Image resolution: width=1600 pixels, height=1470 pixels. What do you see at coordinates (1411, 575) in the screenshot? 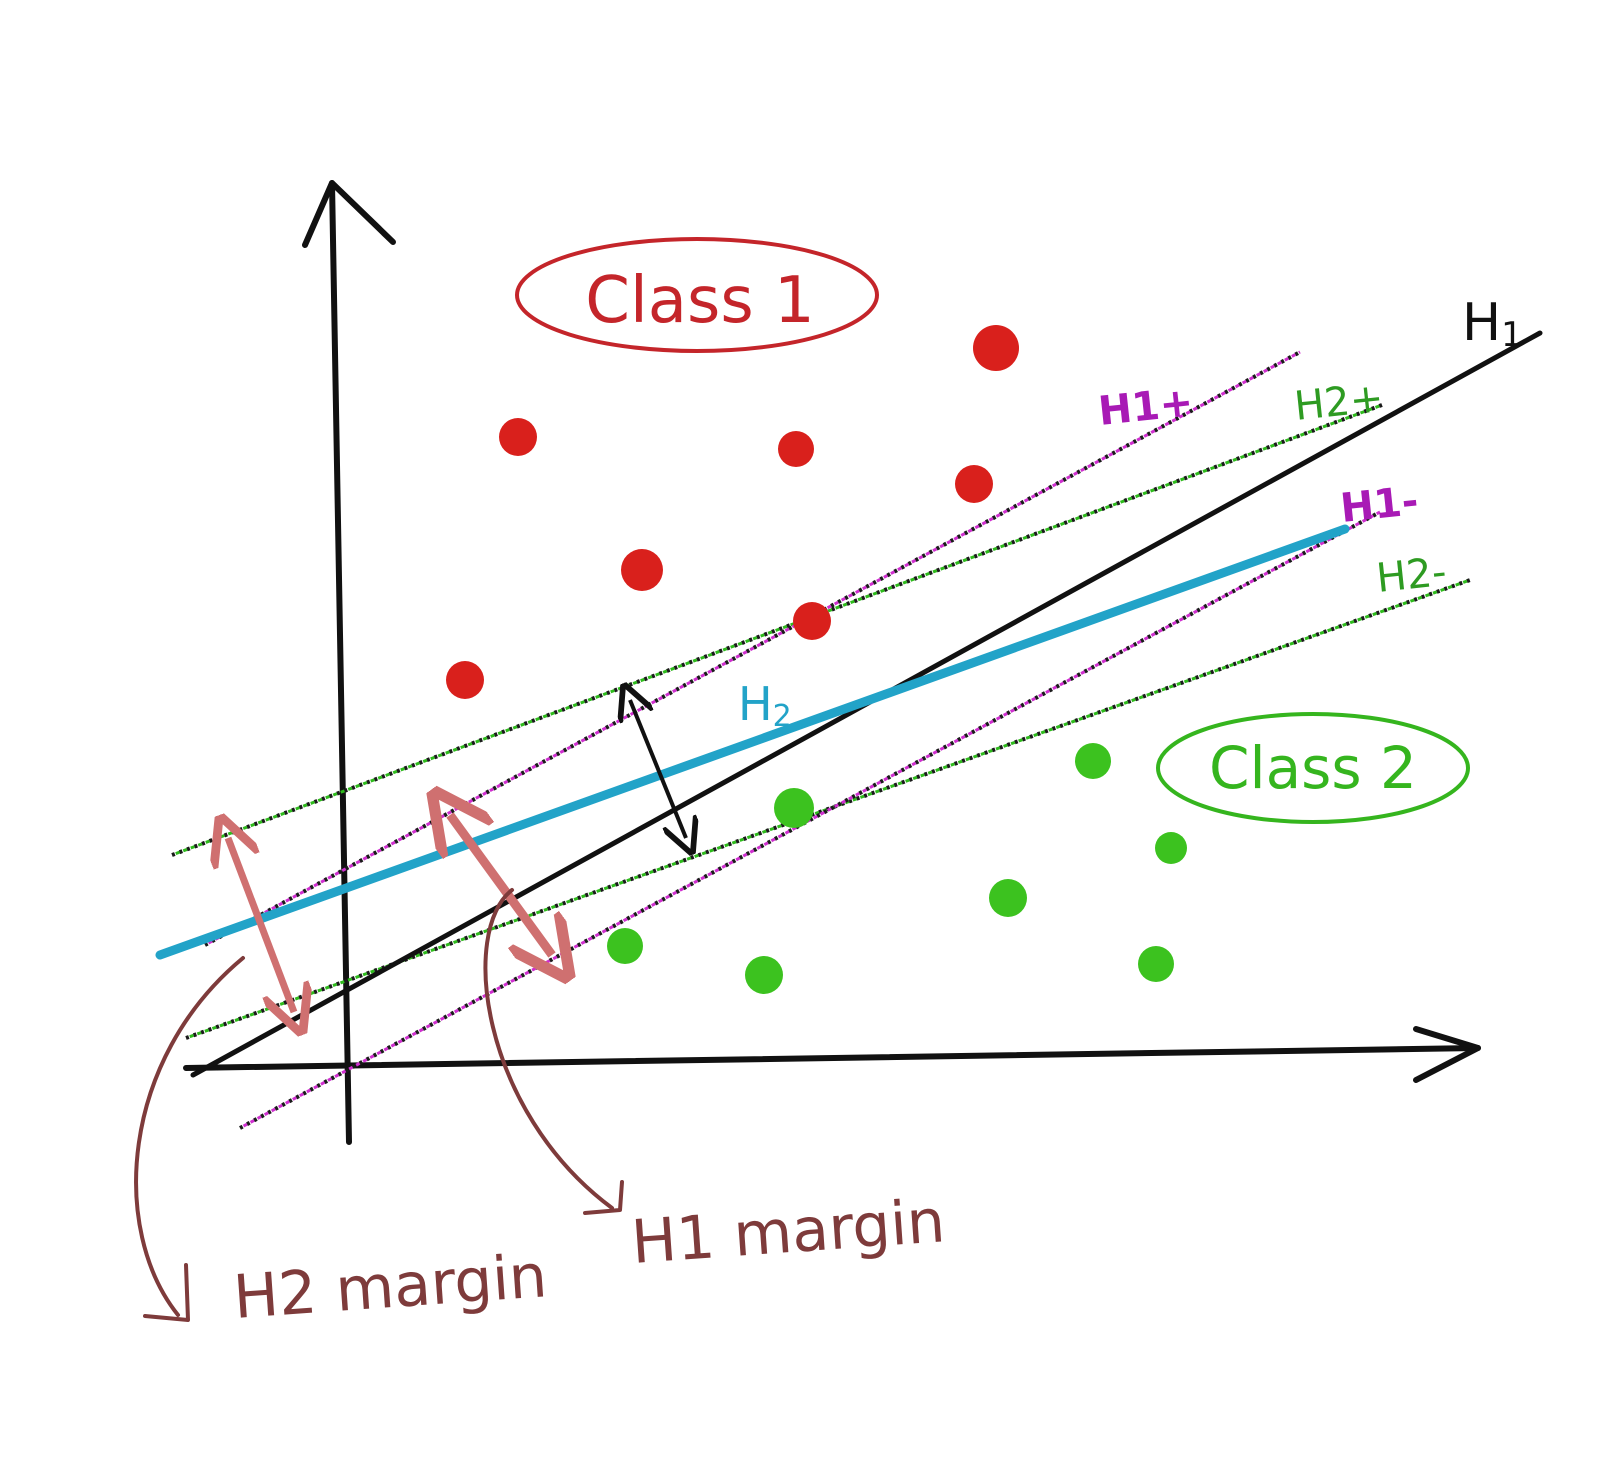
I see `h2-minus-label: H2-` at bounding box center [1411, 575].